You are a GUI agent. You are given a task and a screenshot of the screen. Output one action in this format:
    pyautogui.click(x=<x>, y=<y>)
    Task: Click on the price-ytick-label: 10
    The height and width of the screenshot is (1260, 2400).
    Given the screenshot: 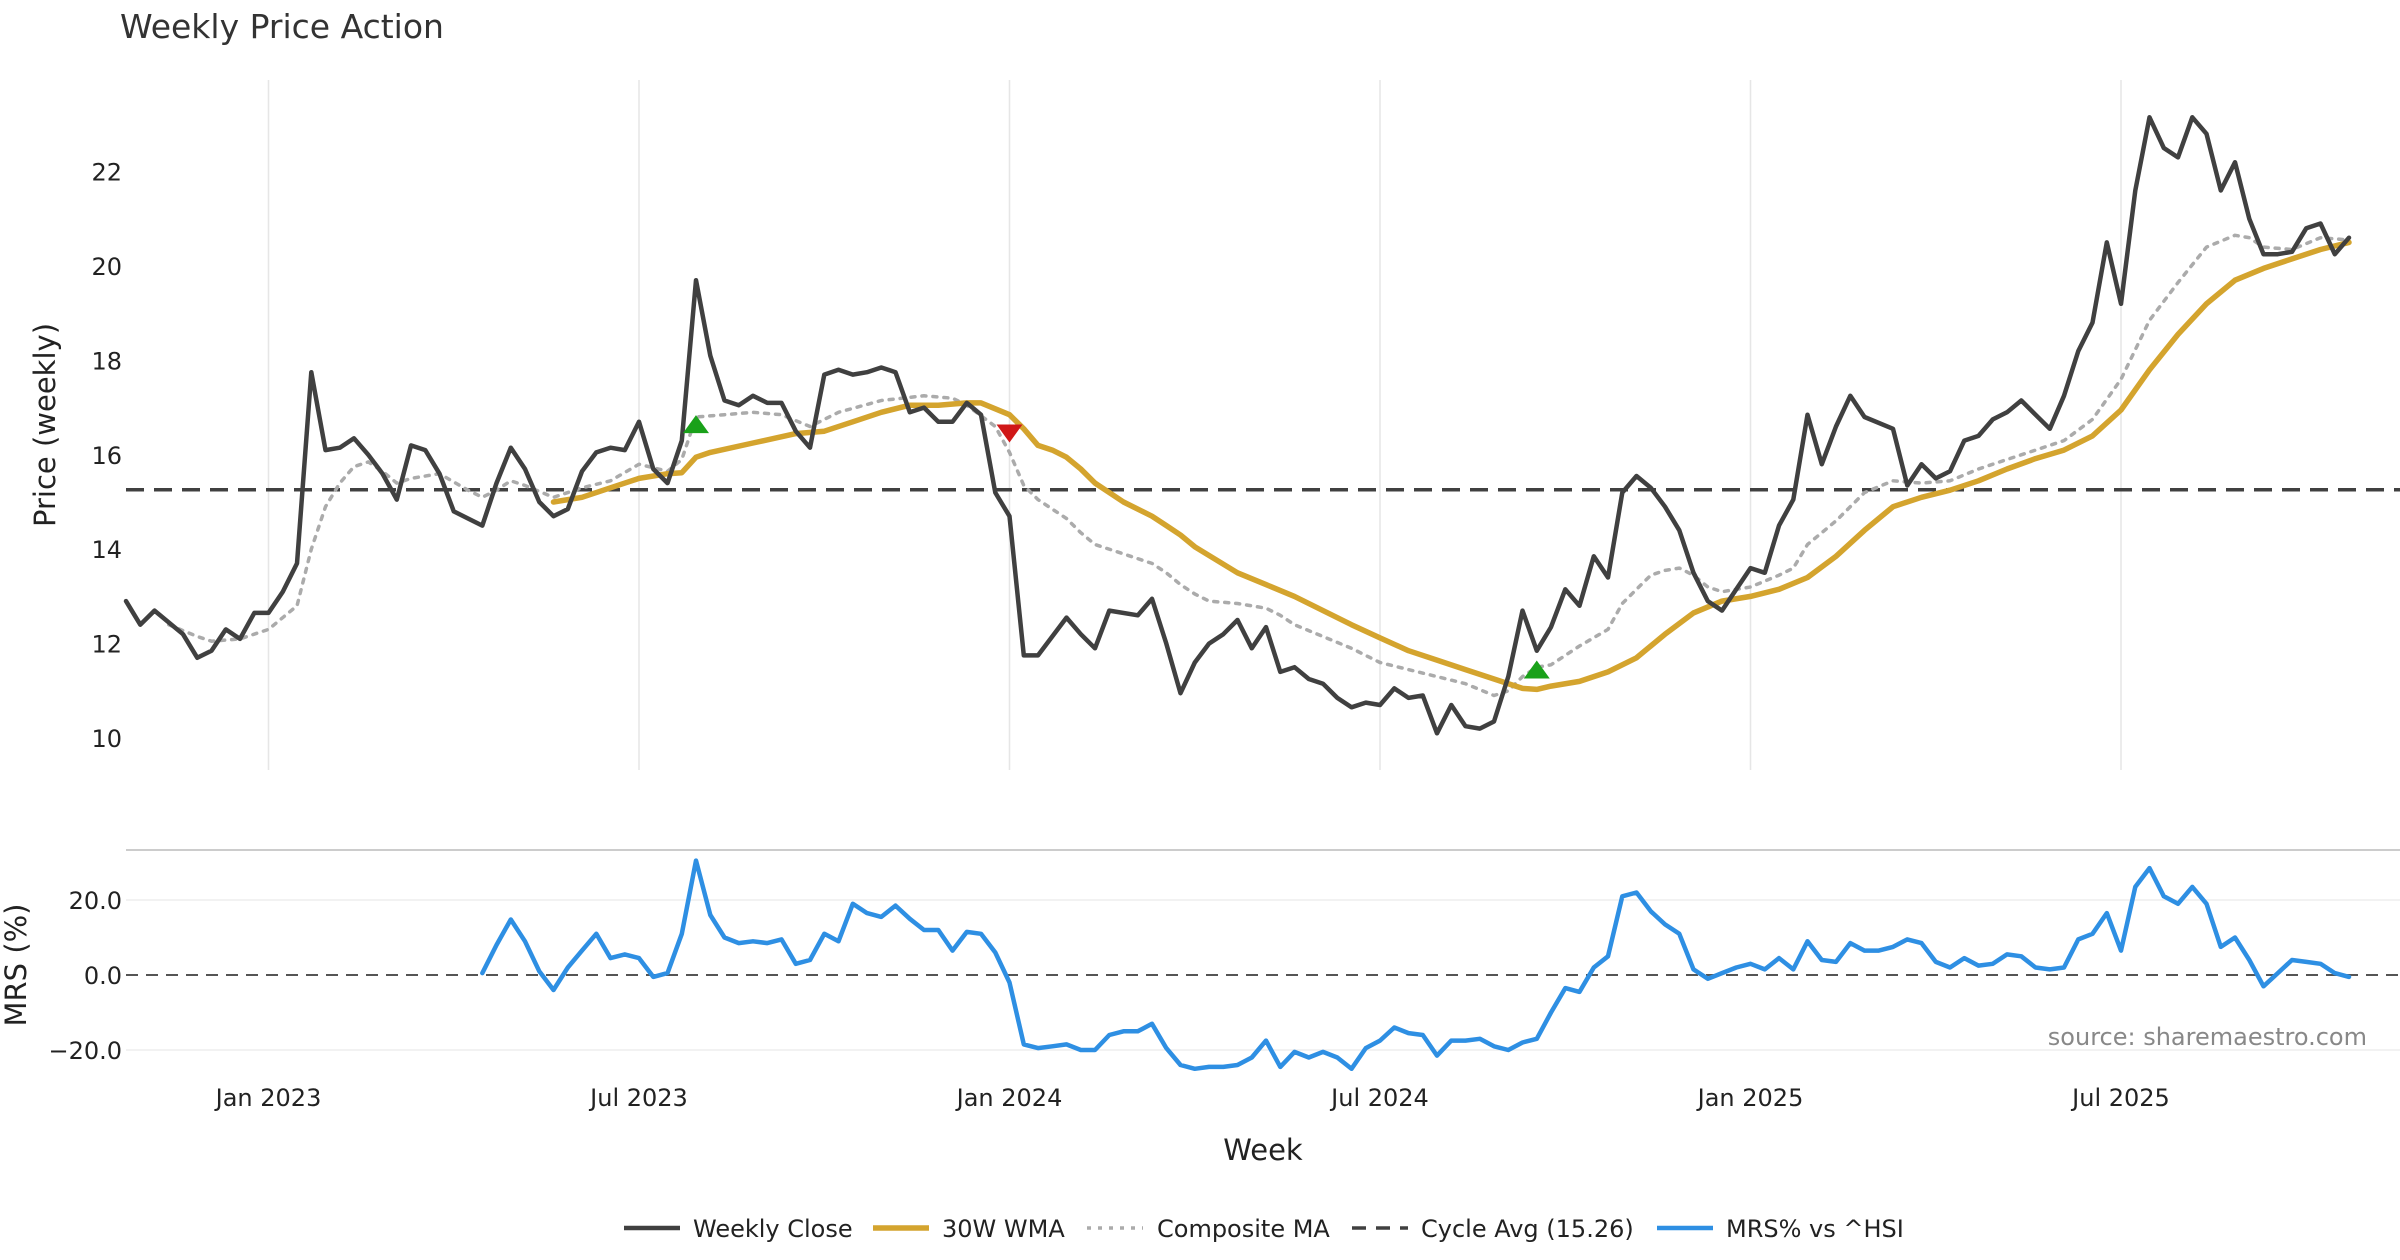 What is the action you would take?
    pyautogui.click(x=106, y=739)
    